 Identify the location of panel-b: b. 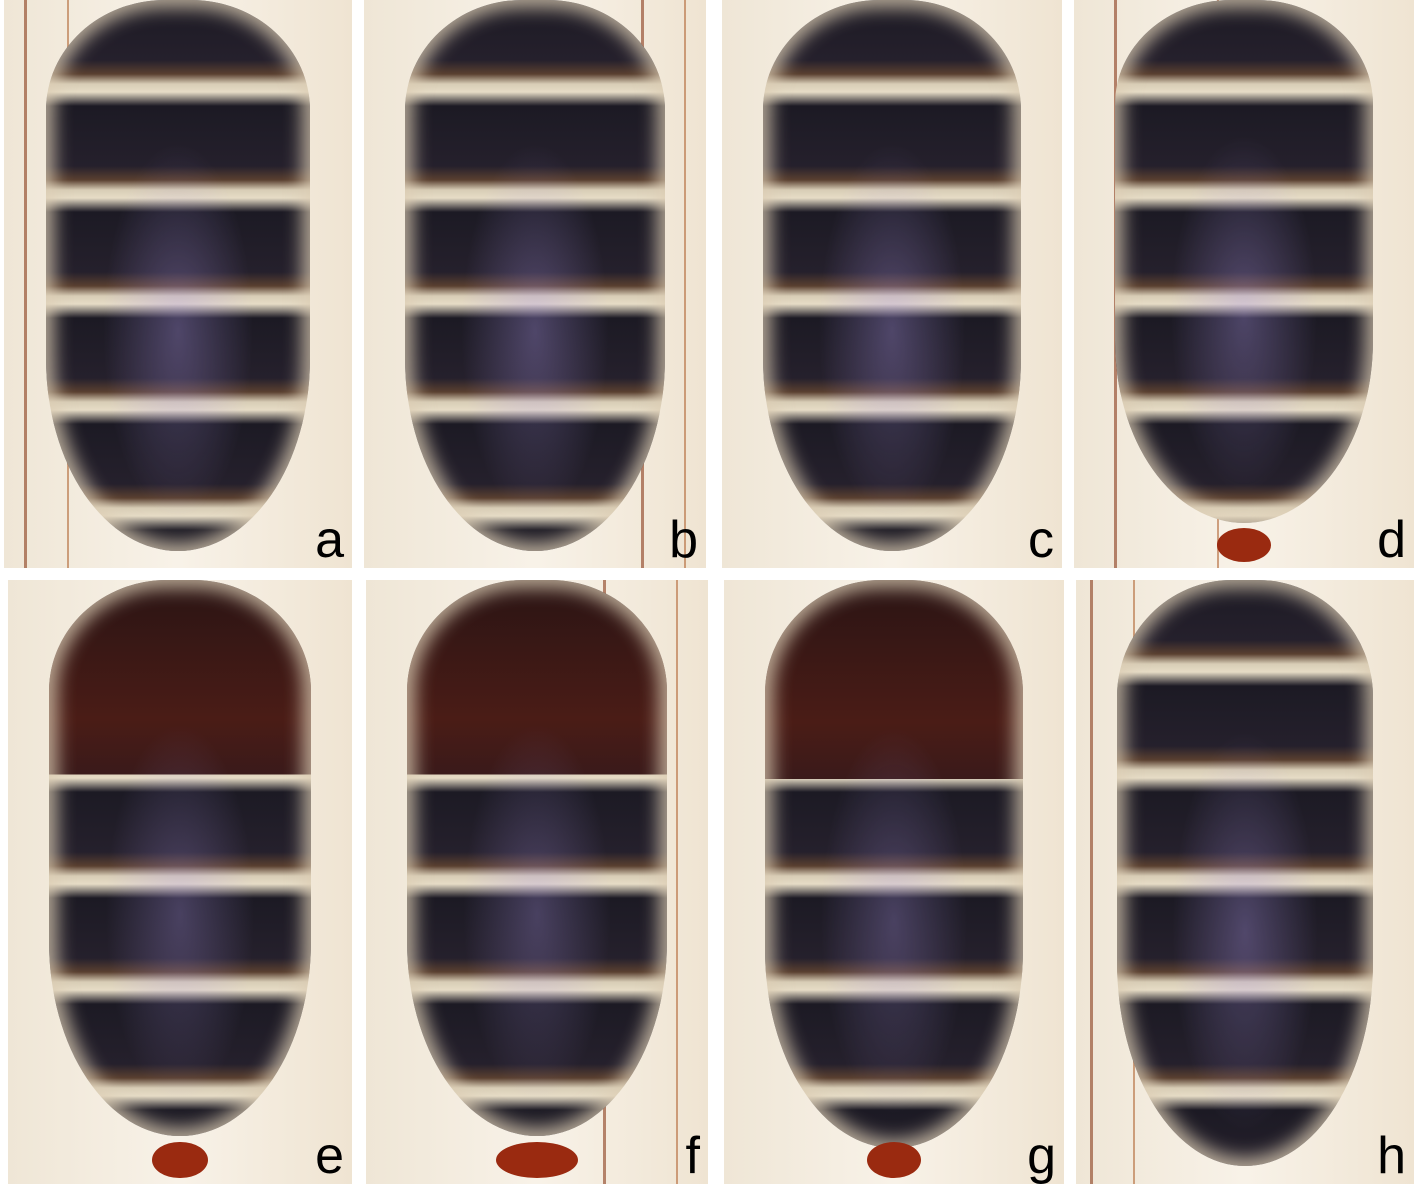
(535, 284).